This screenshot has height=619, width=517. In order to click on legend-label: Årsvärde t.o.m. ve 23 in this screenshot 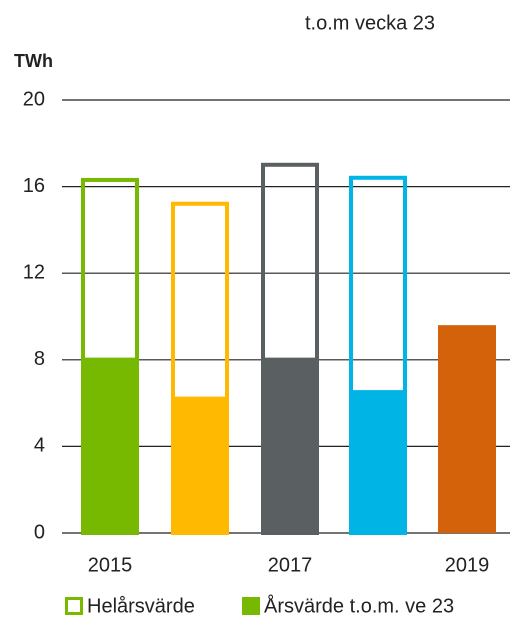, I will do `click(359, 605)`.